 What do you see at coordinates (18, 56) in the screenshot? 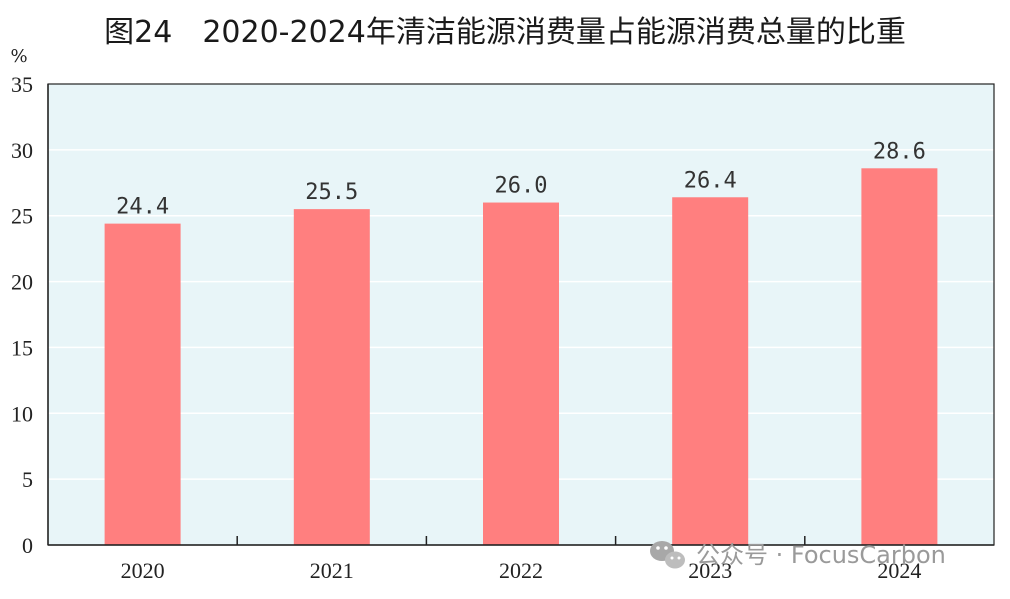
I see `y-axis-unit: %` at bounding box center [18, 56].